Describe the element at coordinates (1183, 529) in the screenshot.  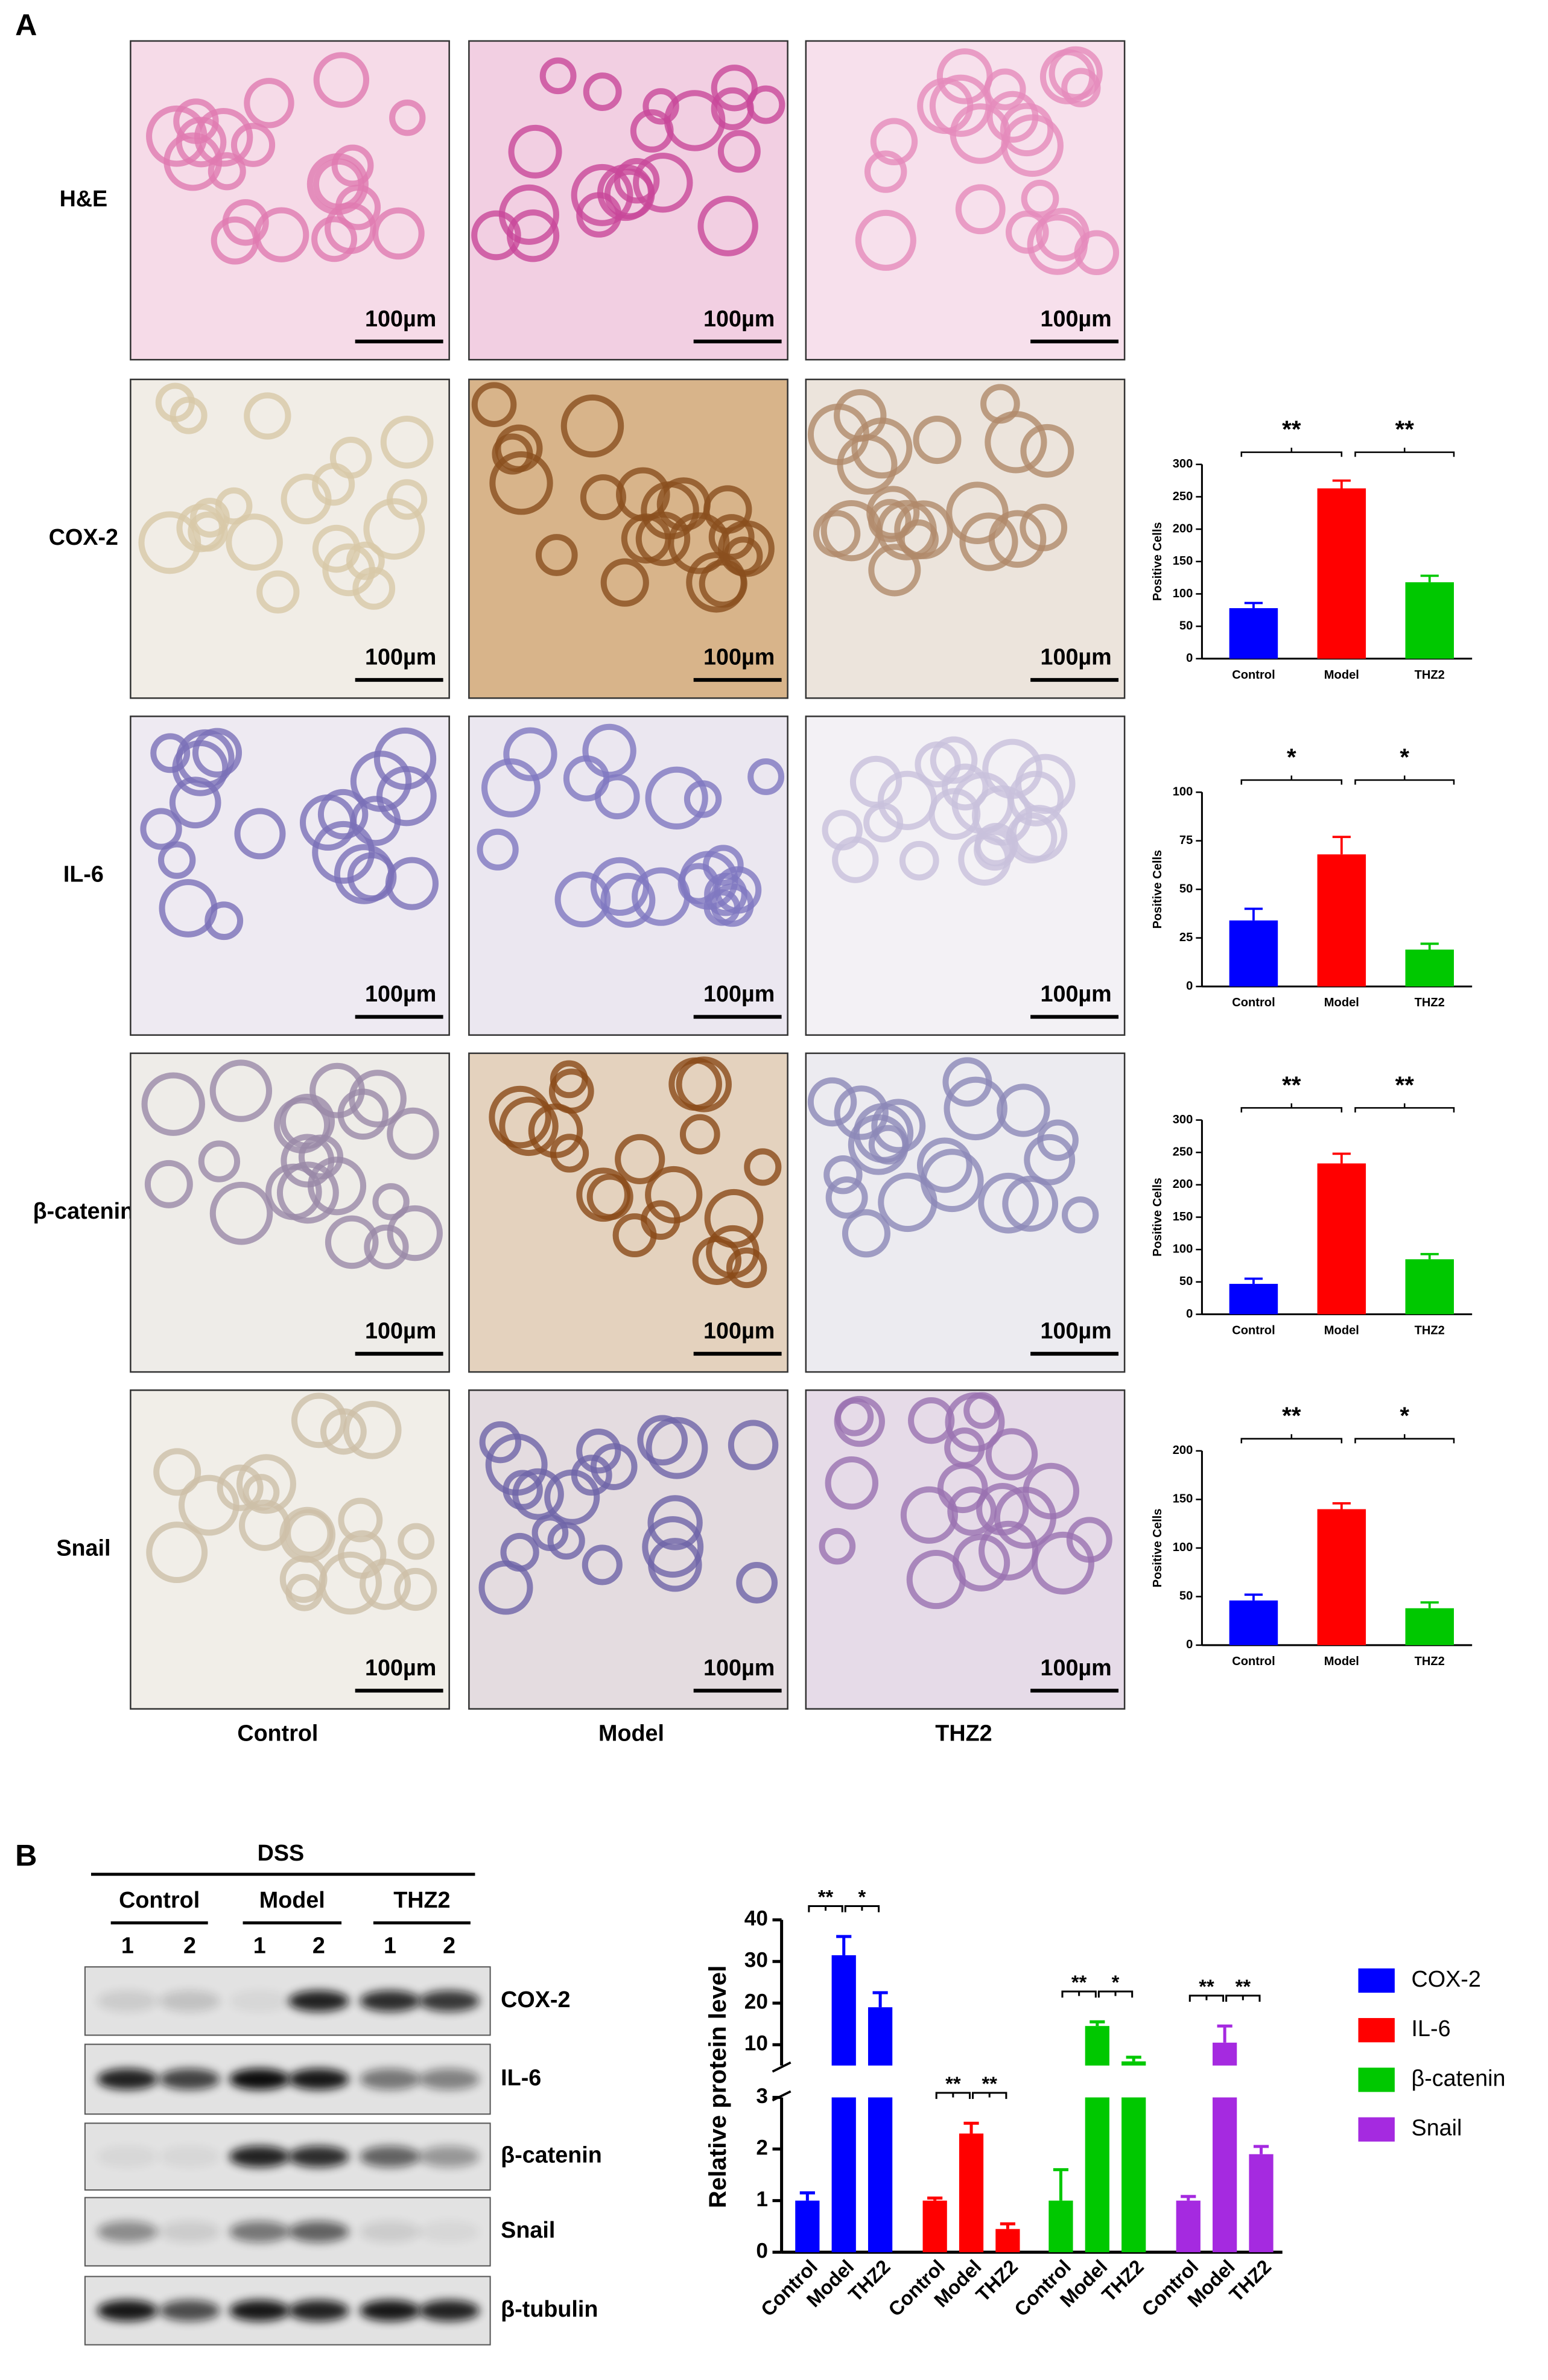
I see `y-tick-label: 200` at that location.